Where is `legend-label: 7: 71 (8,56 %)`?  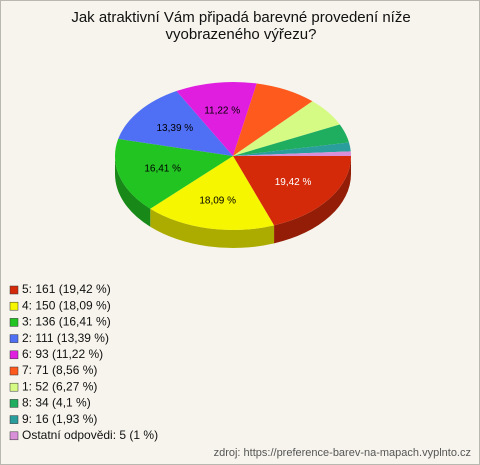
legend-label: 7: 71 (8,56 %) is located at coordinates (59, 370).